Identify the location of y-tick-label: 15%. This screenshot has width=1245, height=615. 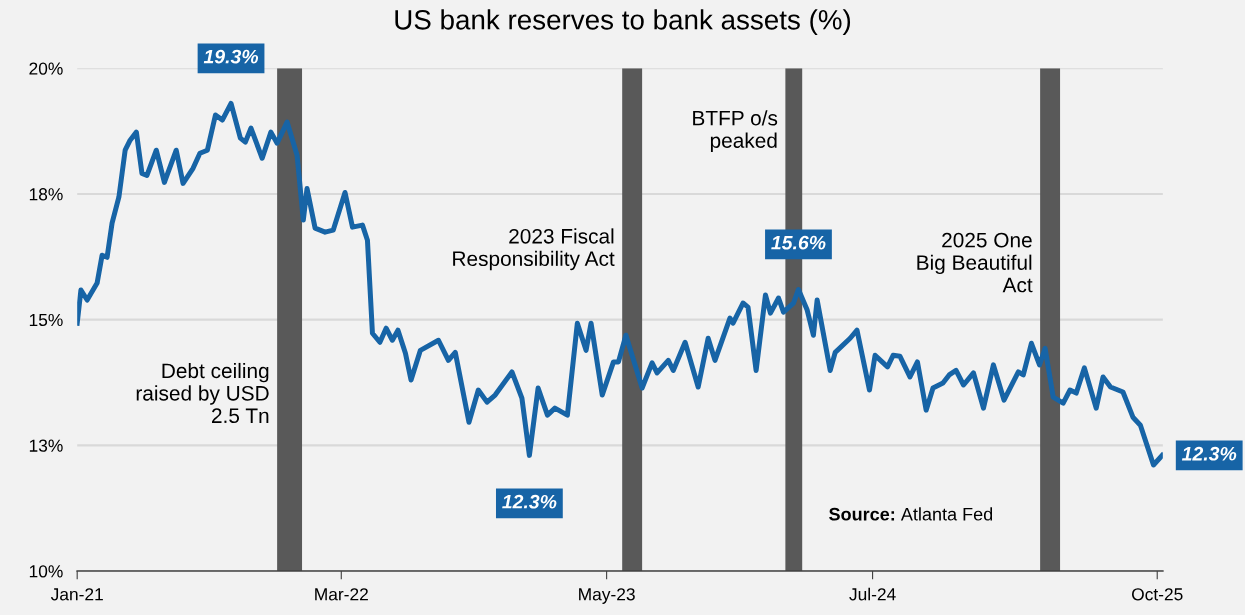
(46, 320).